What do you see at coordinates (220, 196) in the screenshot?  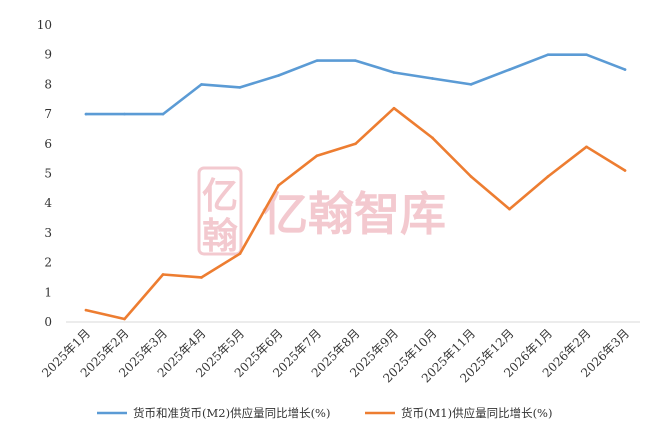 I see `watermark-logo-glyph-top: 亿` at bounding box center [220, 196].